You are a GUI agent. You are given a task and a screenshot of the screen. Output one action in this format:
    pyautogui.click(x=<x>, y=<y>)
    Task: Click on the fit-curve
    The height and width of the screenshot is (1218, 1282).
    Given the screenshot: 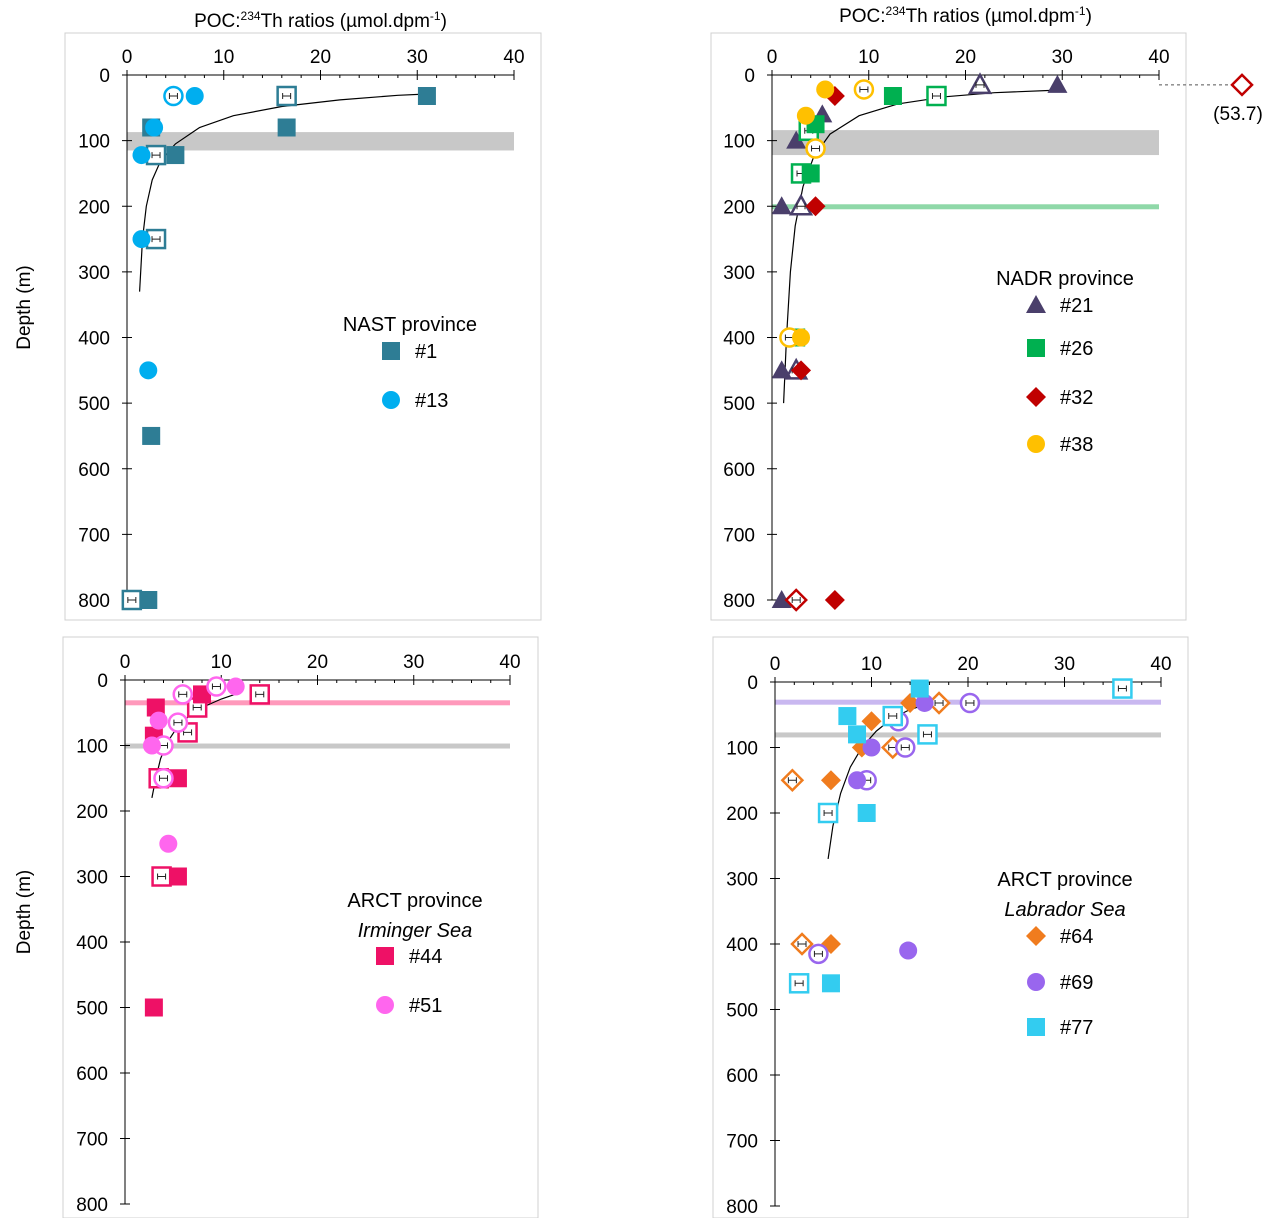 What is the action you would take?
    pyautogui.click(x=283, y=192)
    